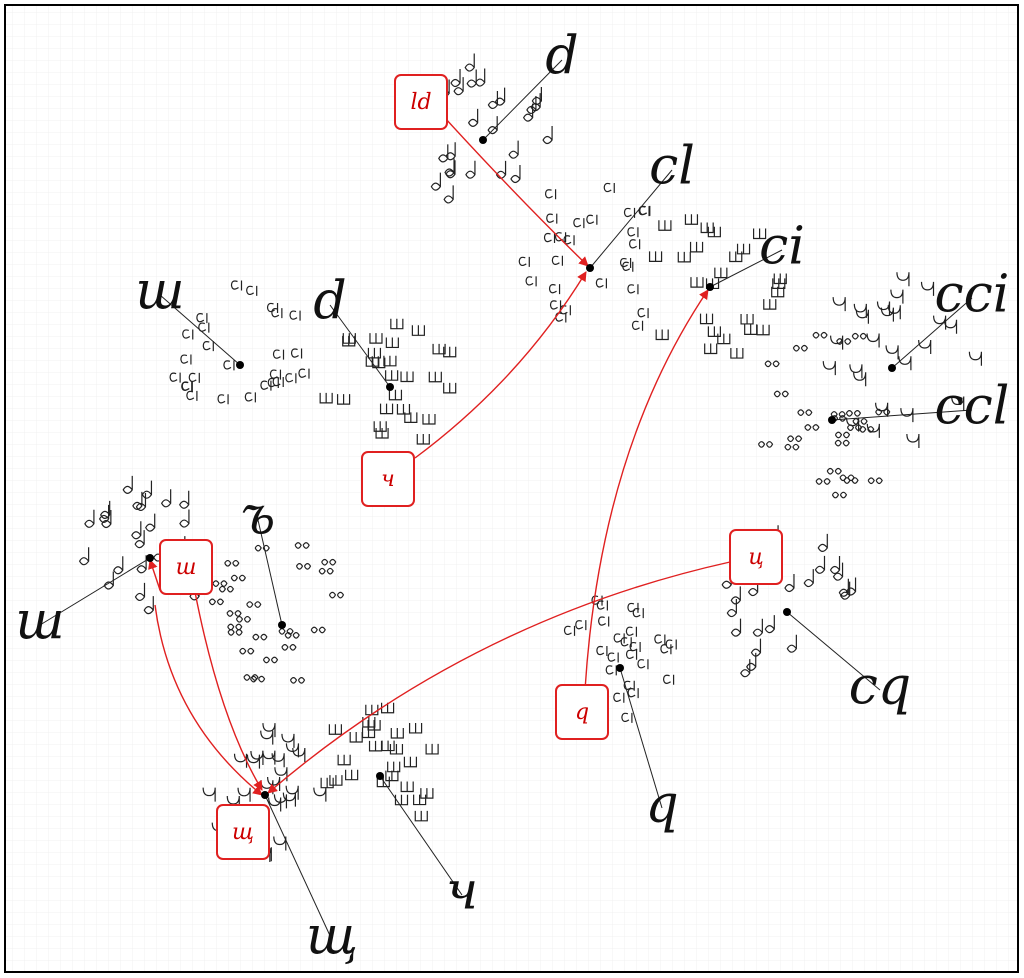 The height and width of the screenshot is (978, 1024). I want to click on box-glyph: ч, so click(388, 479).